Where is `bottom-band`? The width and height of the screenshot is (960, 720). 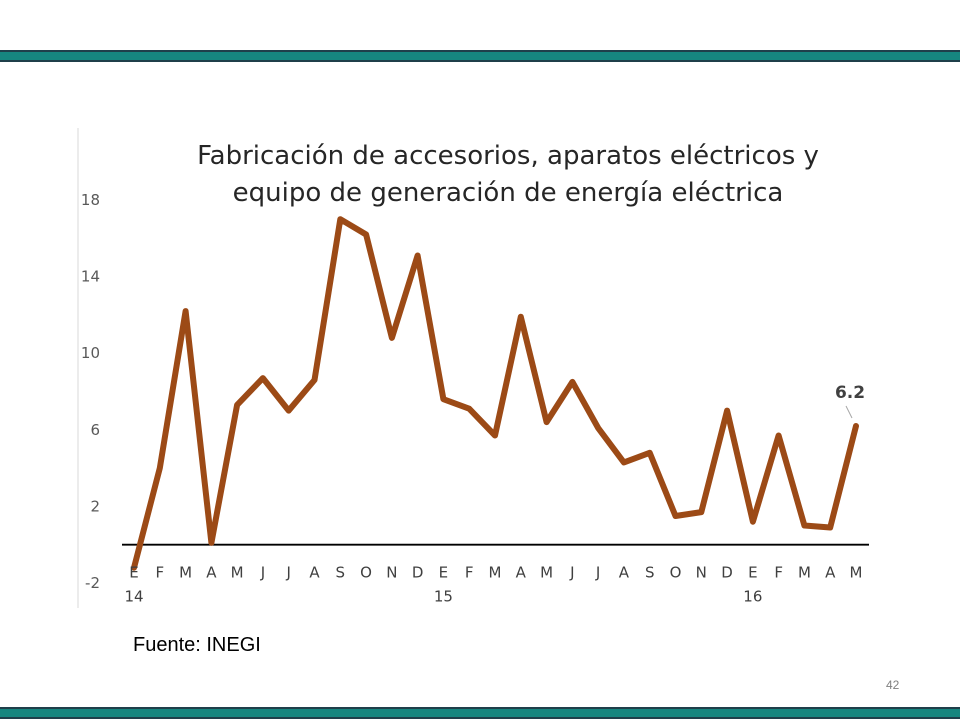
bottom-band is located at coordinates (480, 713).